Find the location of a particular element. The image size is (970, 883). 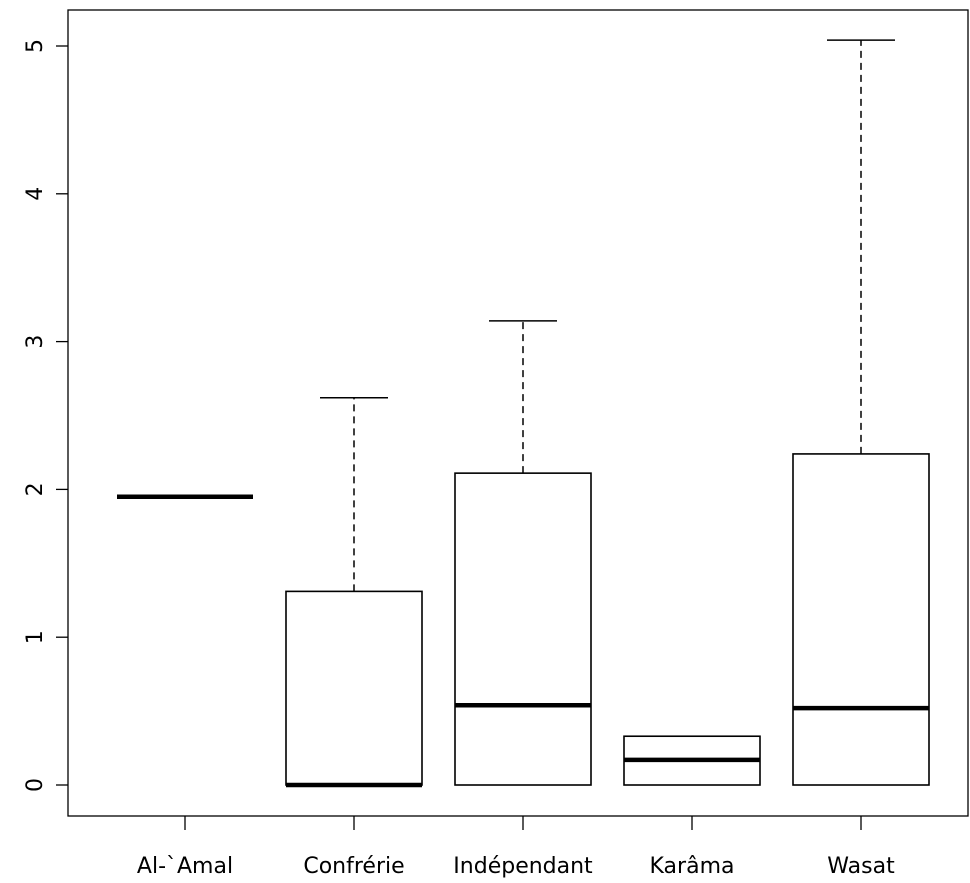

x-tick-label: Indépendant is located at coordinates (523, 866).